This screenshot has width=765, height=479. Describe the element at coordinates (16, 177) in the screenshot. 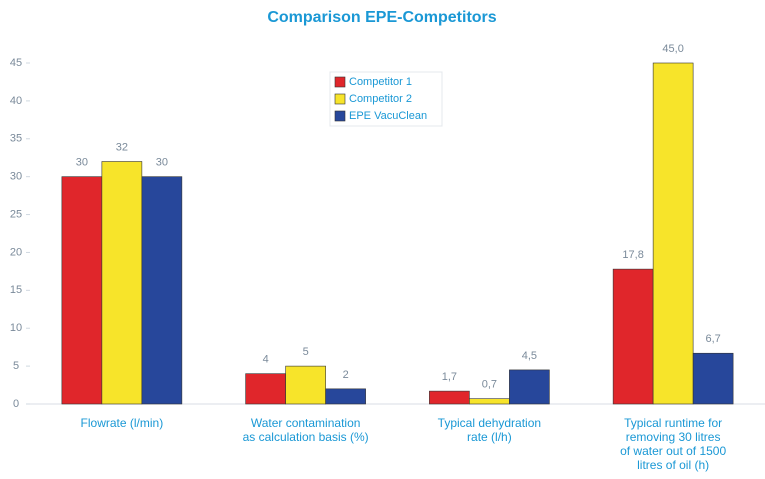

I see `y-tick-label: 30` at that location.